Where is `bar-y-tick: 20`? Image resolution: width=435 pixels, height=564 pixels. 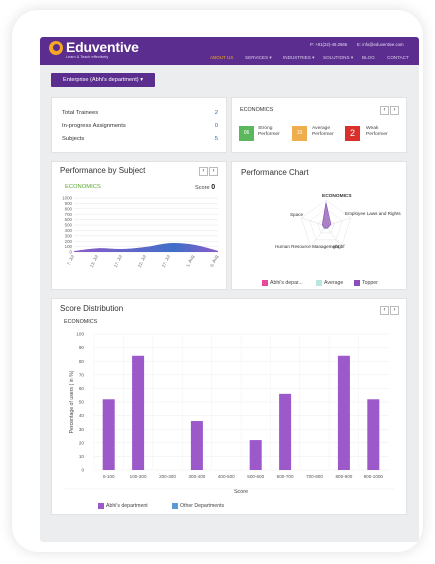
bar-y-tick: 20 is located at coordinates (82, 442).